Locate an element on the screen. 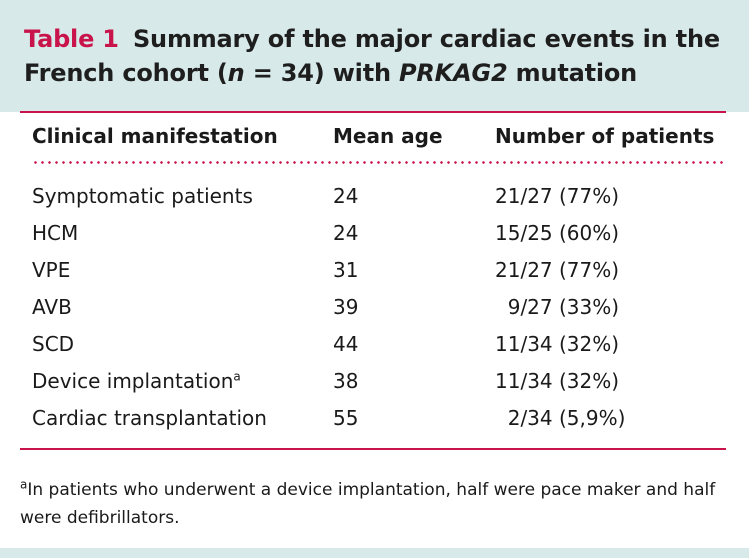 The width and height of the screenshot is (749, 558). header-dotted-rule is located at coordinates (379, 162).